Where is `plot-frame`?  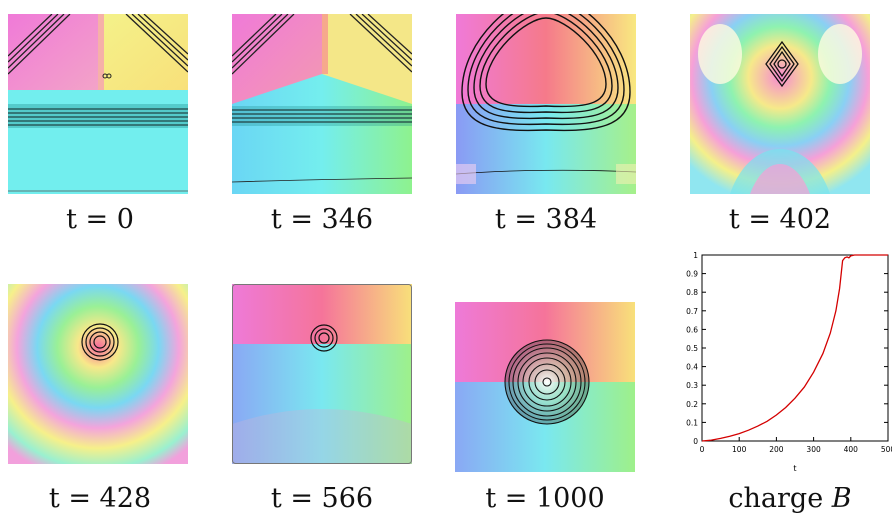
plot-frame is located at coordinates (795, 348).